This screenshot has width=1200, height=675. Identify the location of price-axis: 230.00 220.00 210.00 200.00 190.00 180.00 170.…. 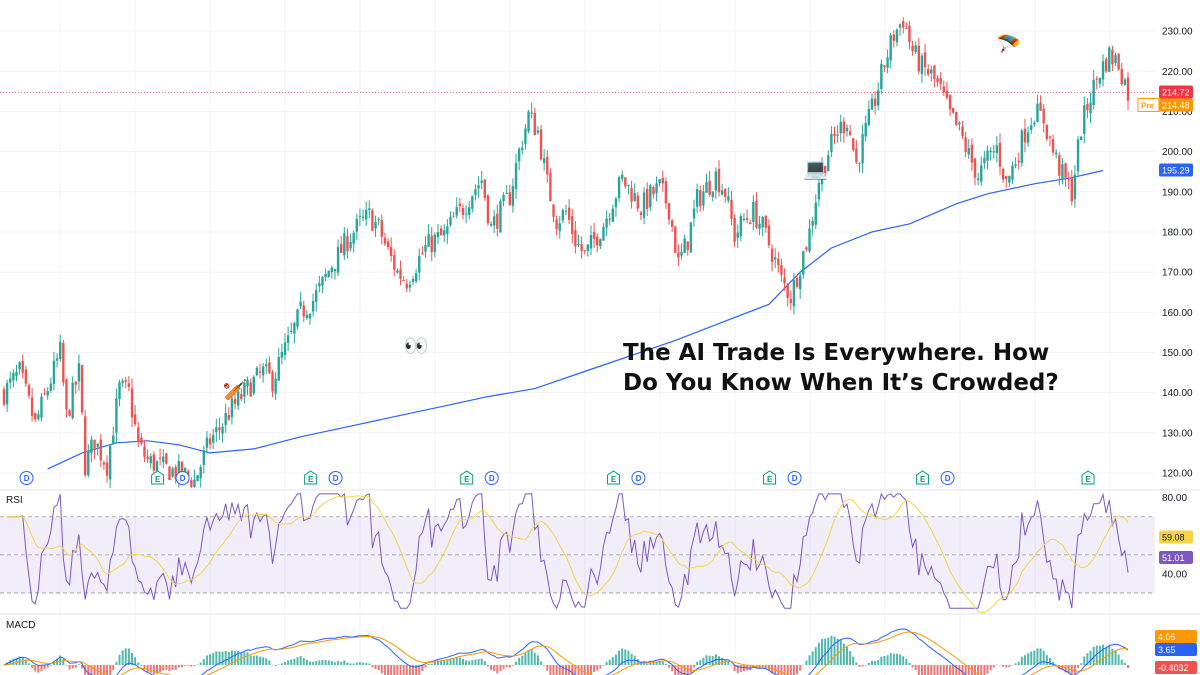
(1177, 253).